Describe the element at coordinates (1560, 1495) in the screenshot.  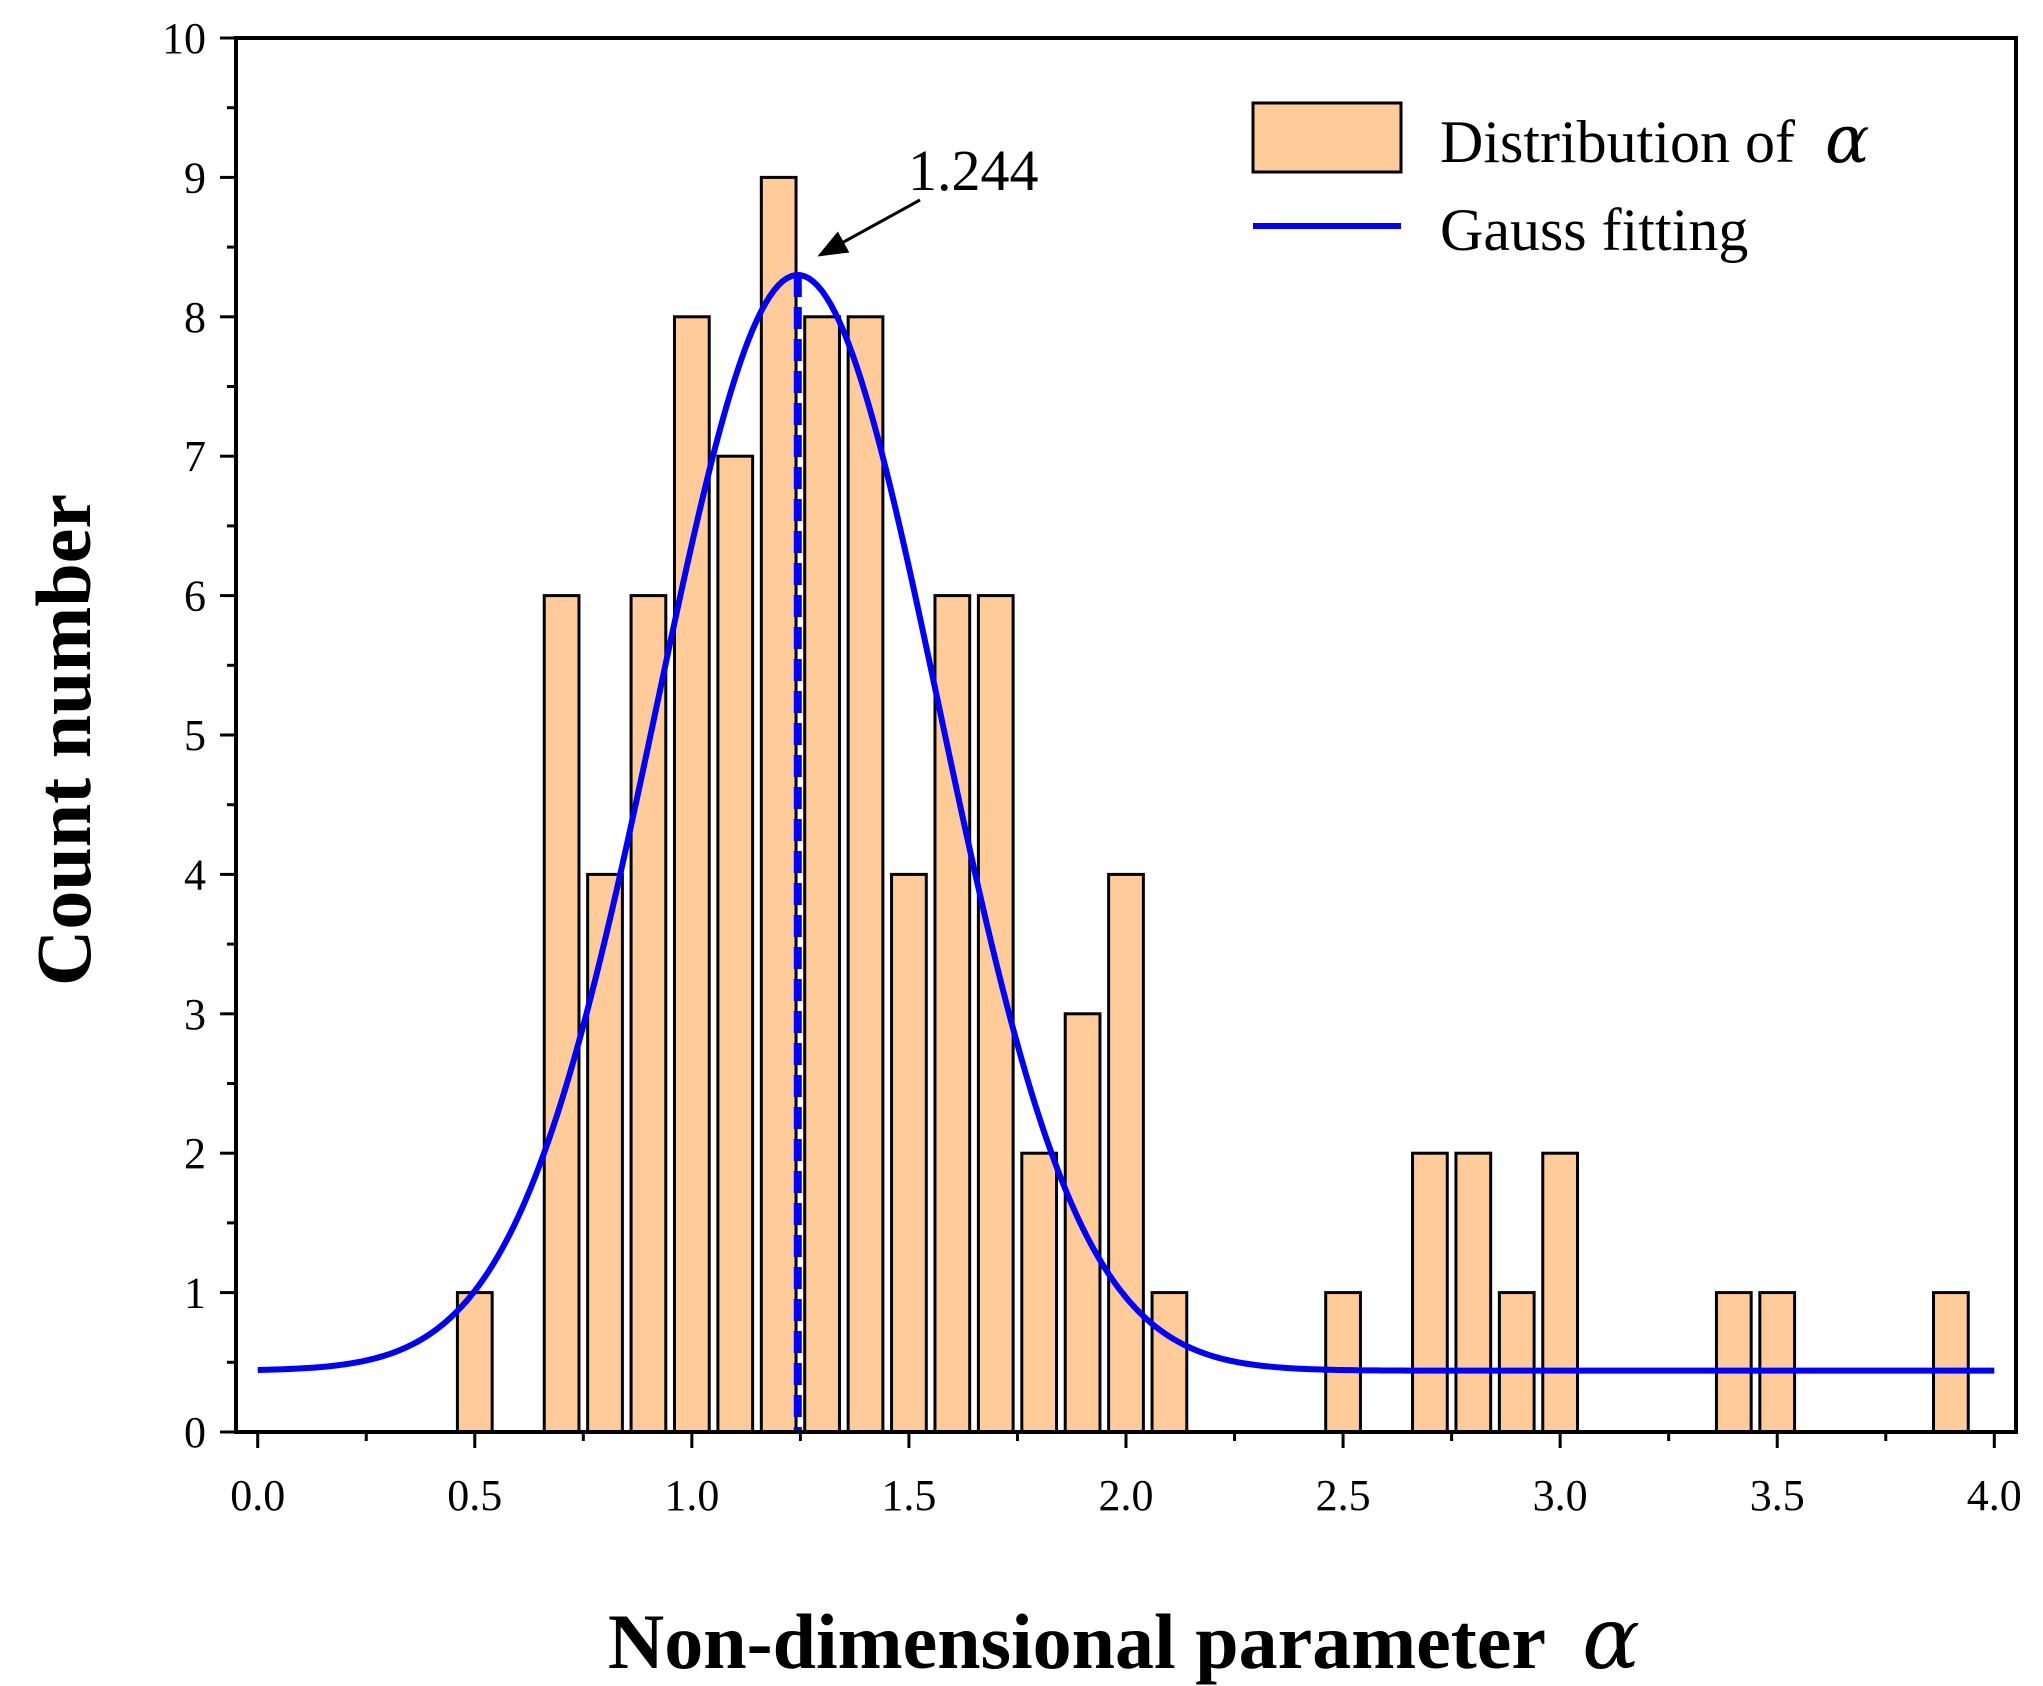
I see `x-tick-label: 3.0` at that location.